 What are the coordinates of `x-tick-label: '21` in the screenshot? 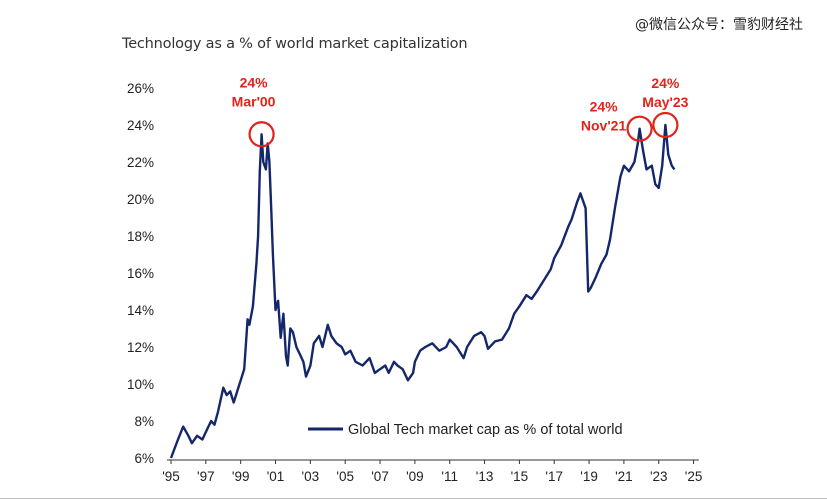 It's located at (624, 476).